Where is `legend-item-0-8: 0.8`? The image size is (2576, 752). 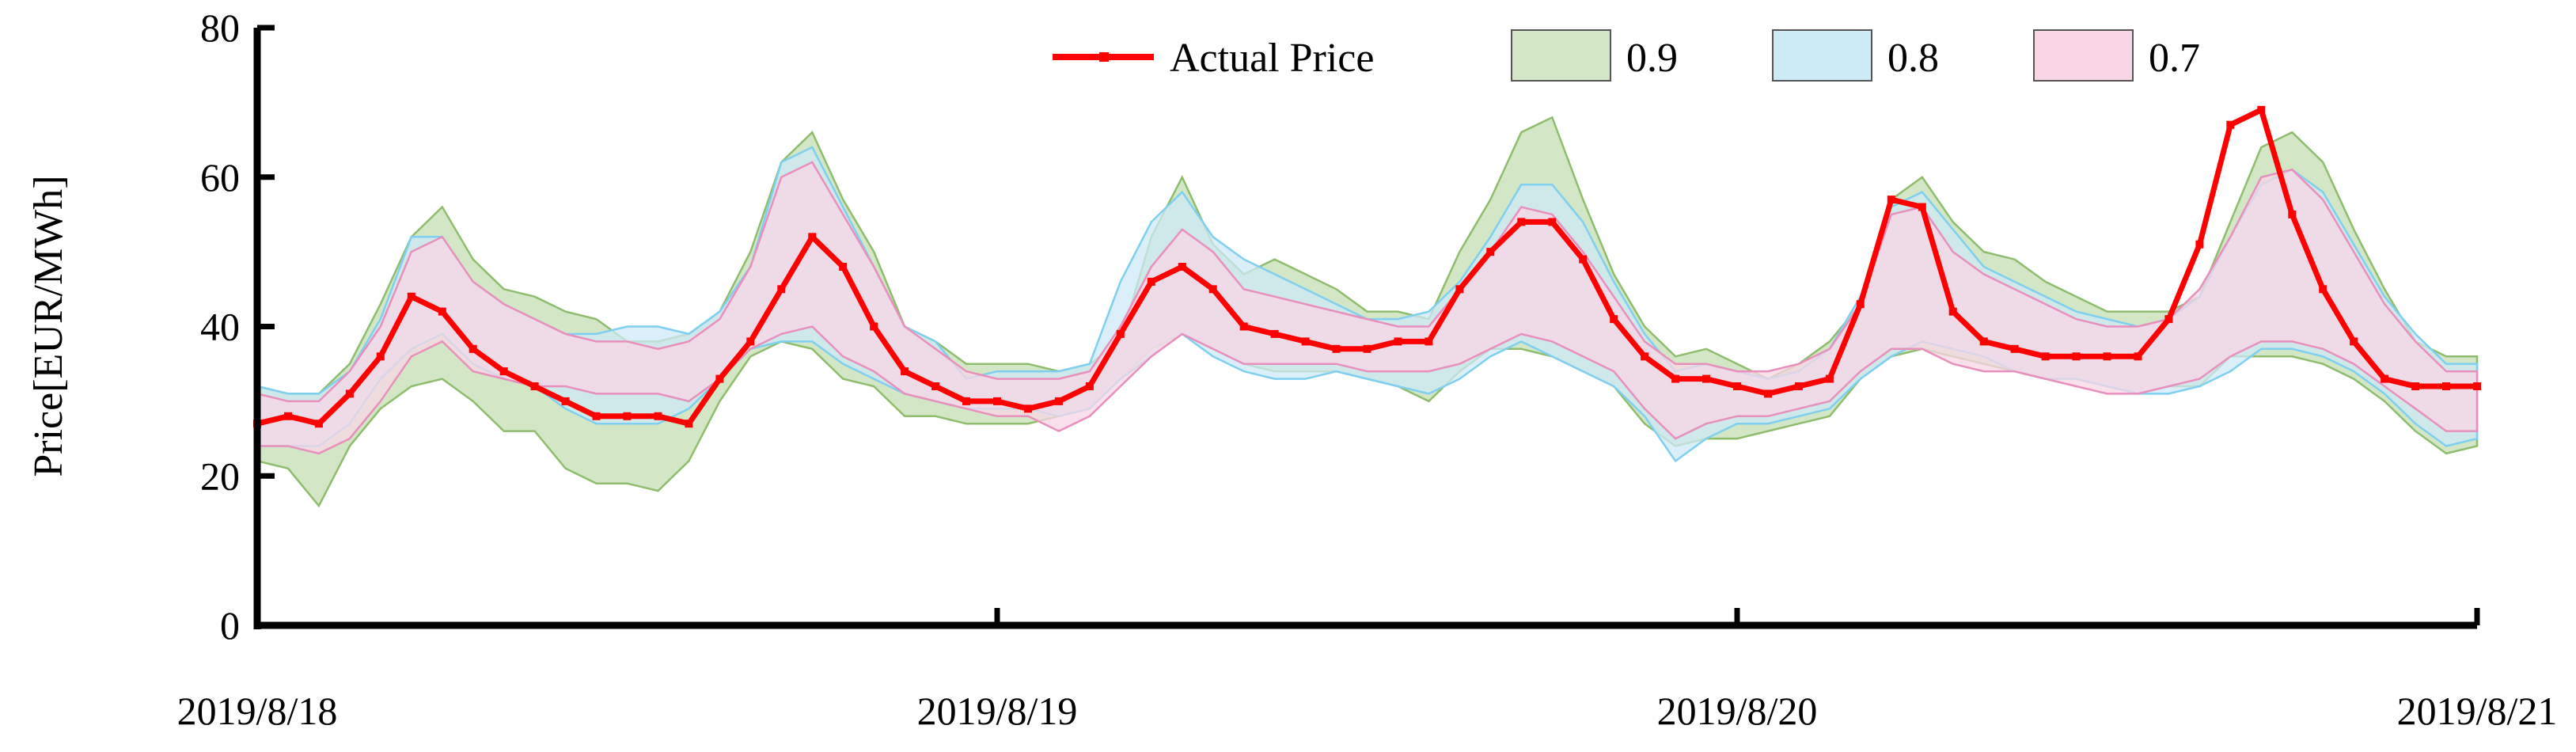
legend-item-0-8: 0.8 is located at coordinates (1855, 56).